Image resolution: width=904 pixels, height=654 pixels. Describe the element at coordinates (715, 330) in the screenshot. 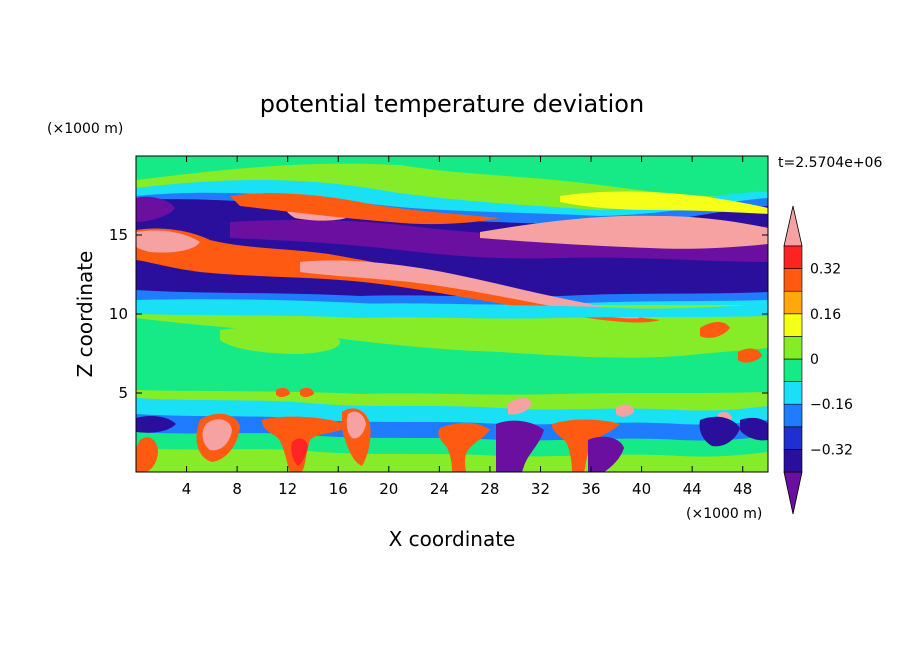

I see `contour-red-fleck-right` at that location.